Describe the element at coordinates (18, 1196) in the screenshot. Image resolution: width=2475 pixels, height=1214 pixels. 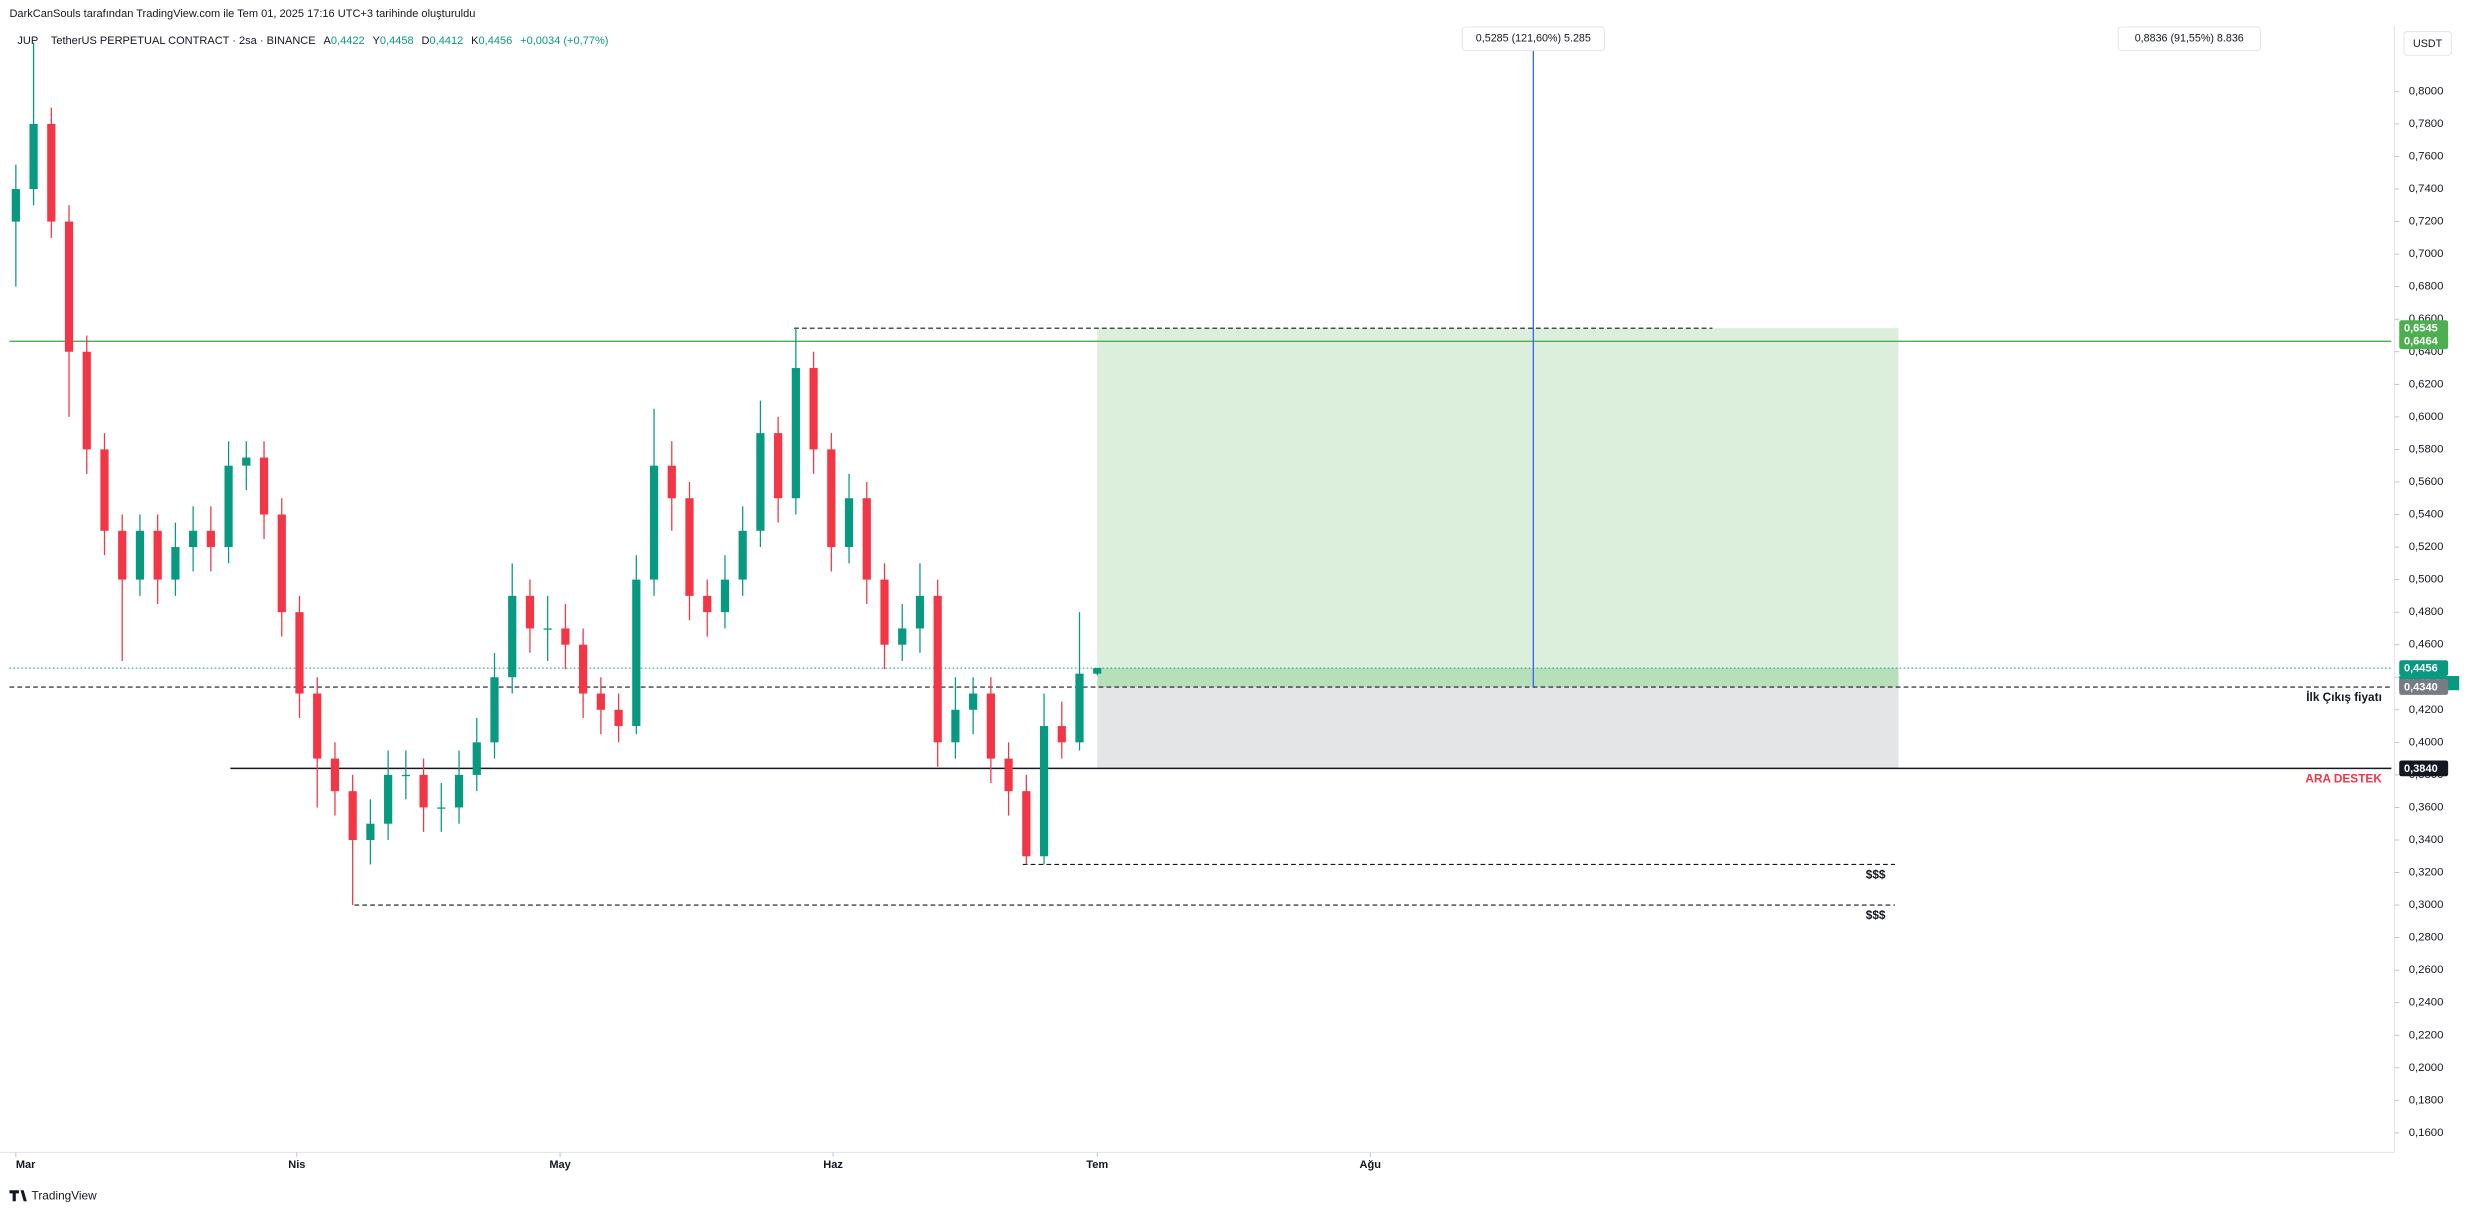
I see `footer-logo` at that location.